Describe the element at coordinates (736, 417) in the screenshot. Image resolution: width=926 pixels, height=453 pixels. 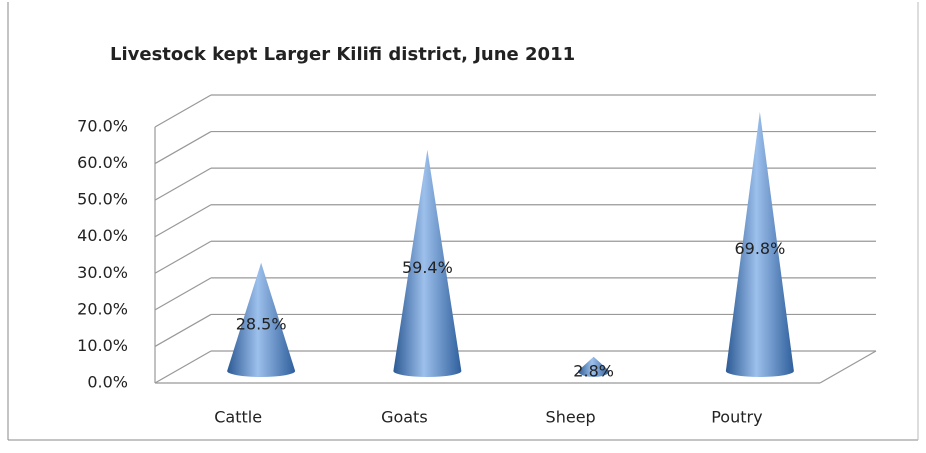
I see `x-tick-label: Poutry` at that location.